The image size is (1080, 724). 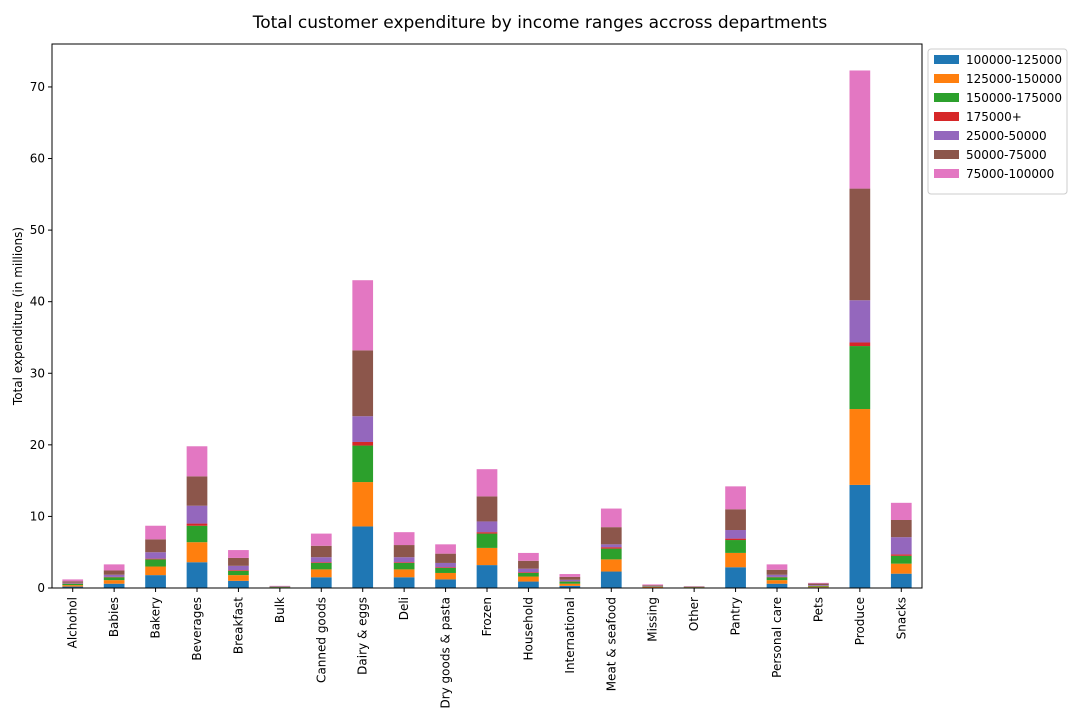 I want to click on legend-label: 150000-175000, so click(x=1014, y=98).